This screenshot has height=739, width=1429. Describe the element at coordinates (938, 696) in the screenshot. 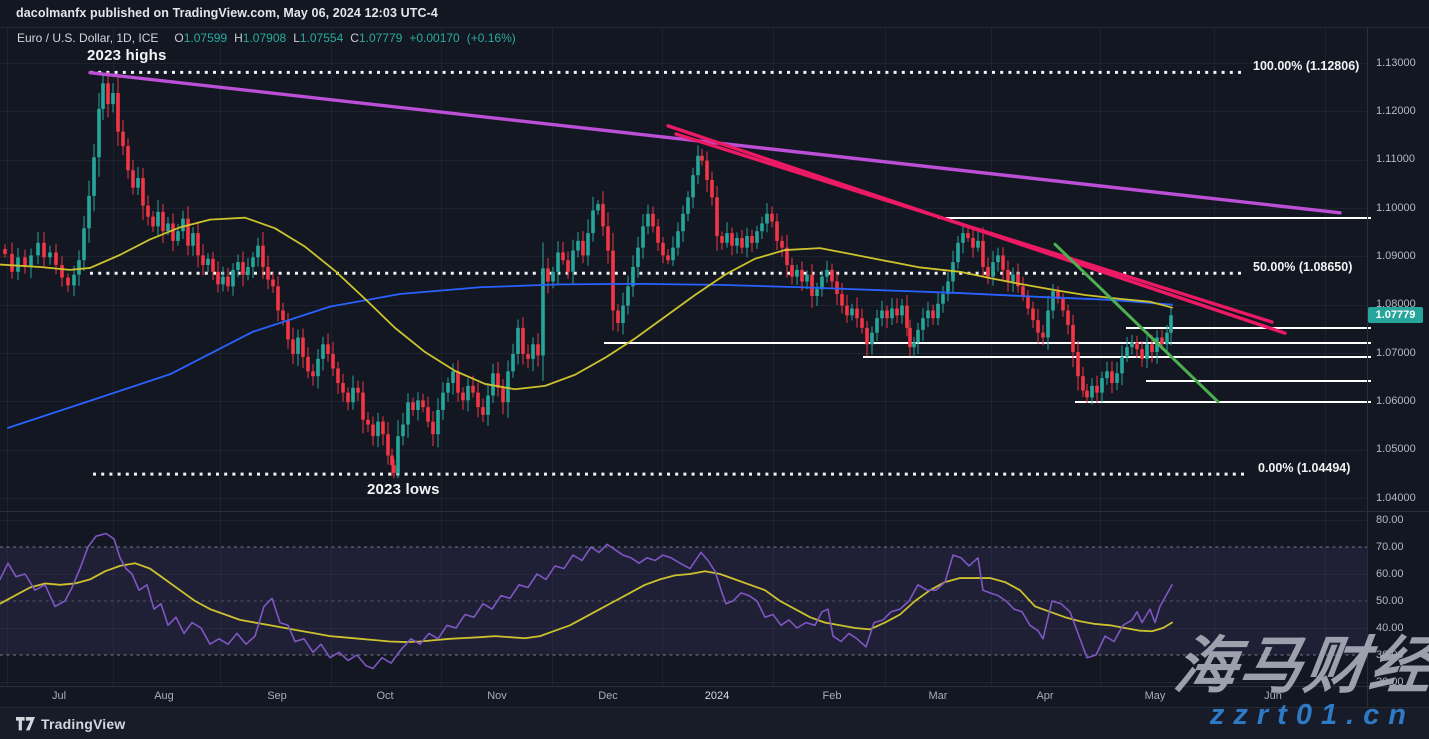

I see `time-axis-month-label: Mar` at that location.